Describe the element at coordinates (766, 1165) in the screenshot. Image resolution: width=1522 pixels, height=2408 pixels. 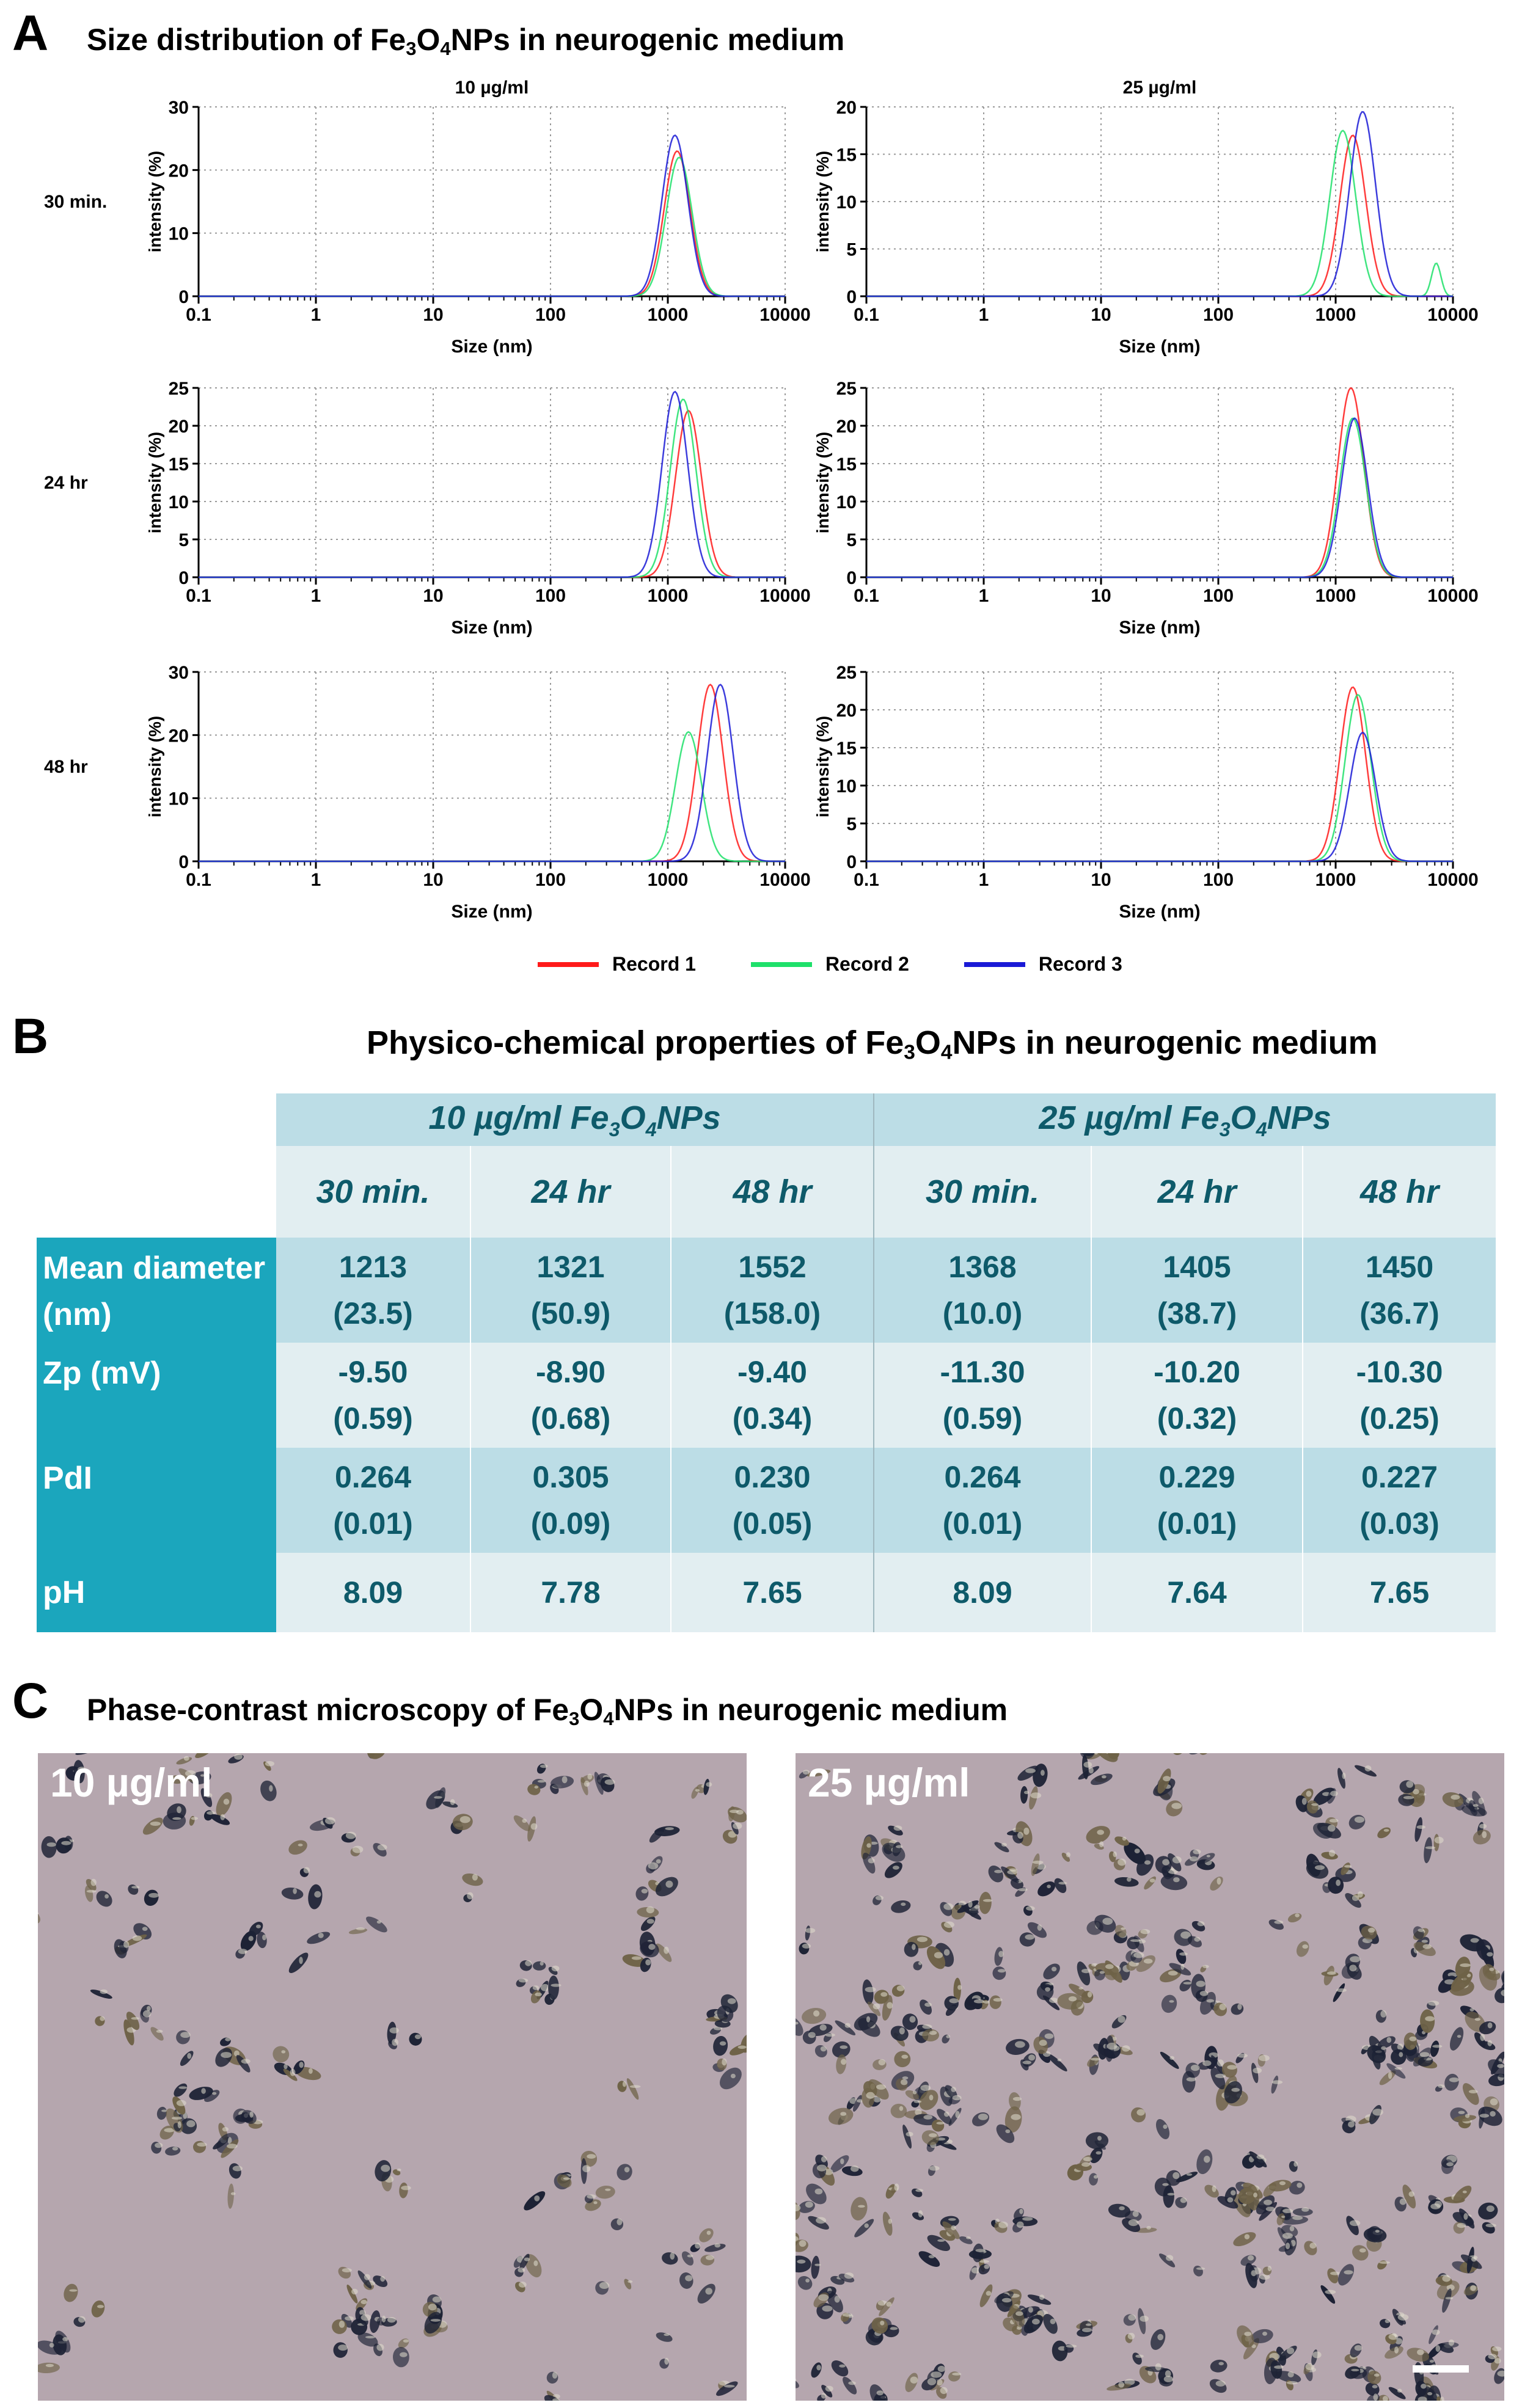
I see `table-group-header-row: 10 µg/ml Fe3O4NPs 25 µg/ml Fe3O4NPs` at that location.